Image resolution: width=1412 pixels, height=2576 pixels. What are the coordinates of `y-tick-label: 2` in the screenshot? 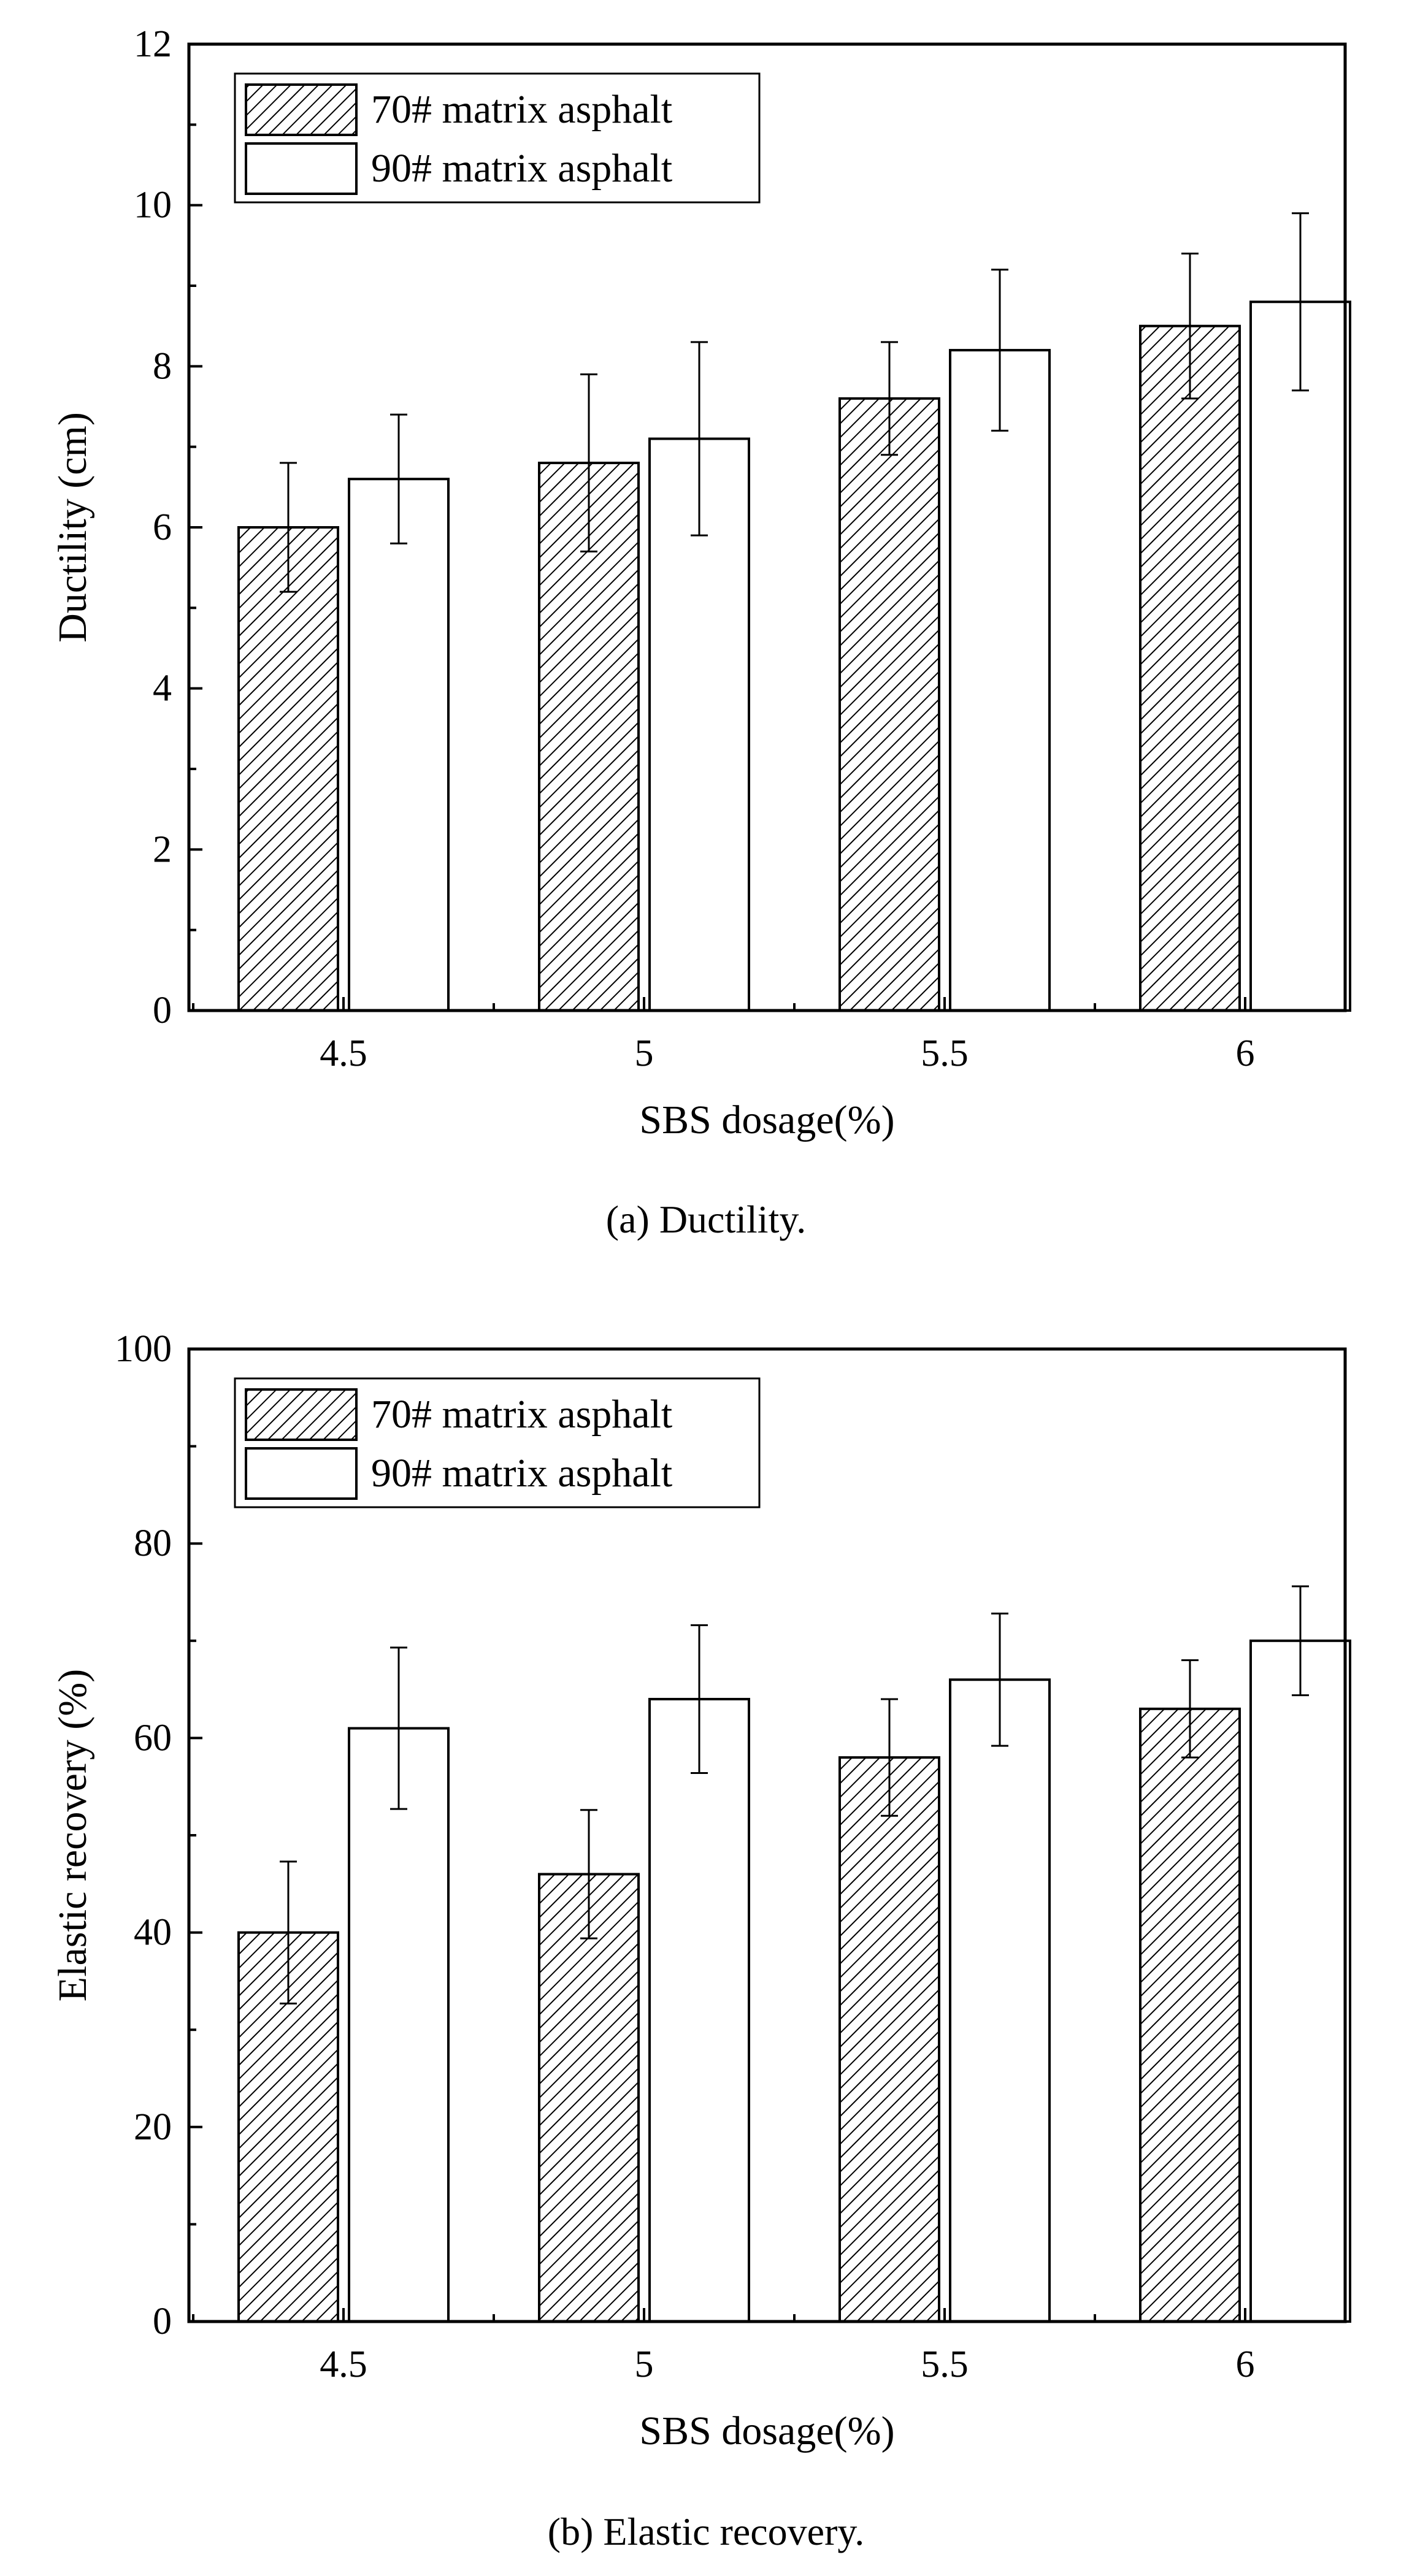 It's located at (162, 849).